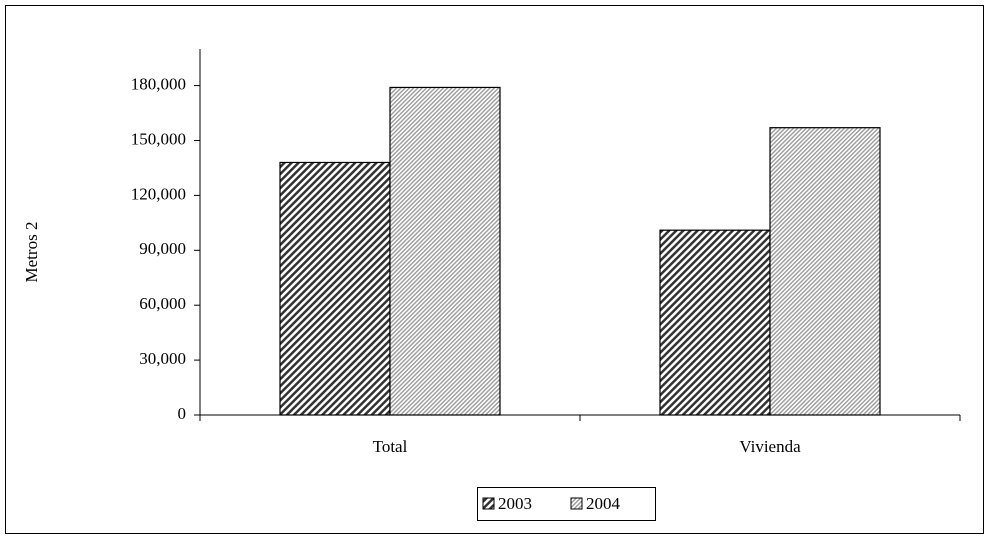 This screenshot has height=541, width=989. I want to click on x-tick-label: Total, so click(390, 446).